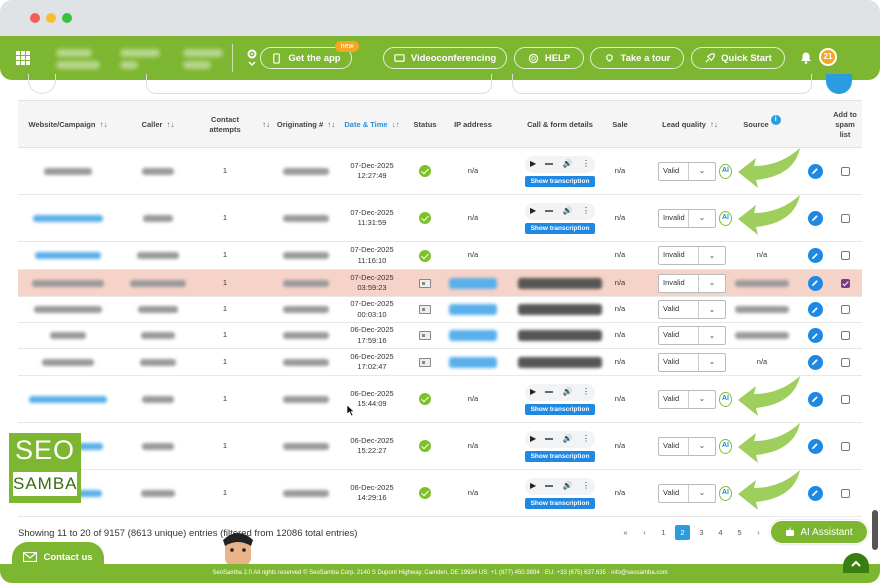 The height and width of the screenshot is (583, 880). I want to click on minimize-window-button, so click(51, 18).